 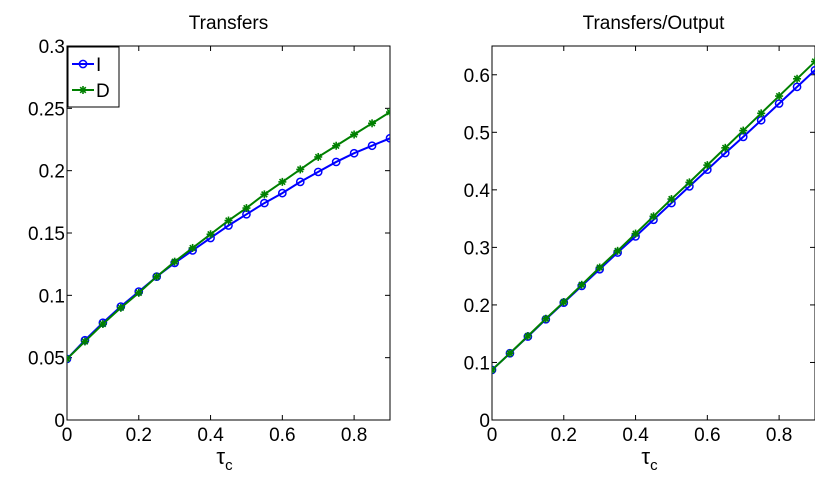 I want to click on panel-1-legend-label-D: D, so click(x=103, y=91).